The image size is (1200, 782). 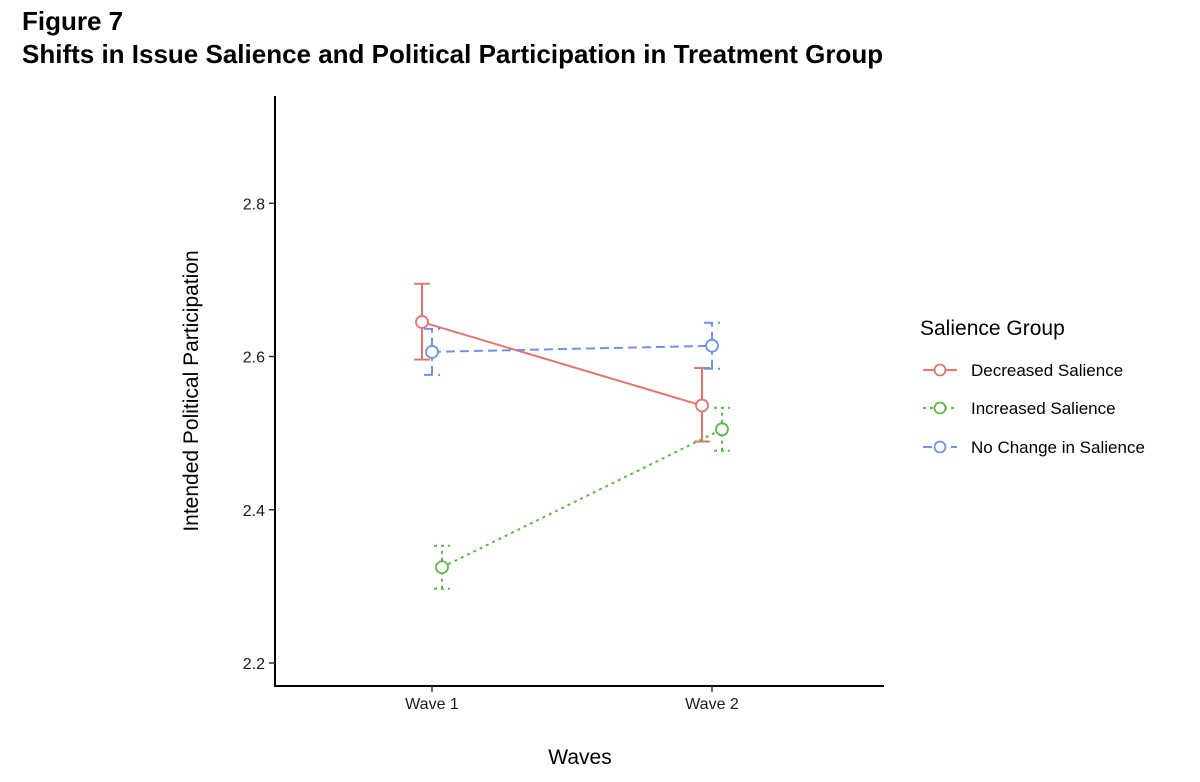 I want to click on y-axis-title: Intended Political Participation, so click(x=191, y=390).